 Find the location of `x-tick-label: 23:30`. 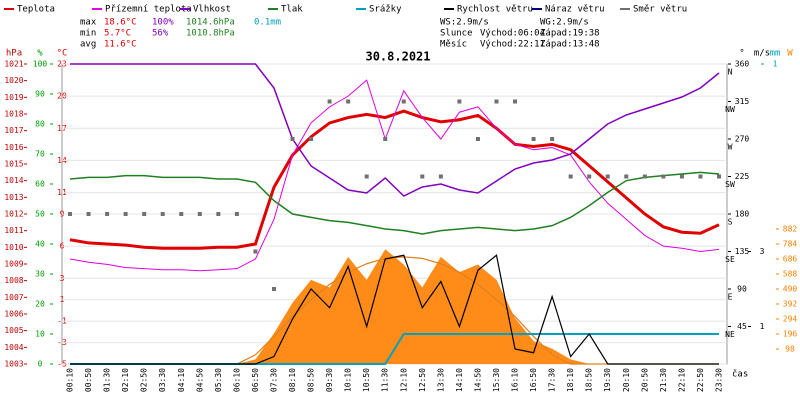

x-tick-label: 23:30 is located at coordinates (719, 380).